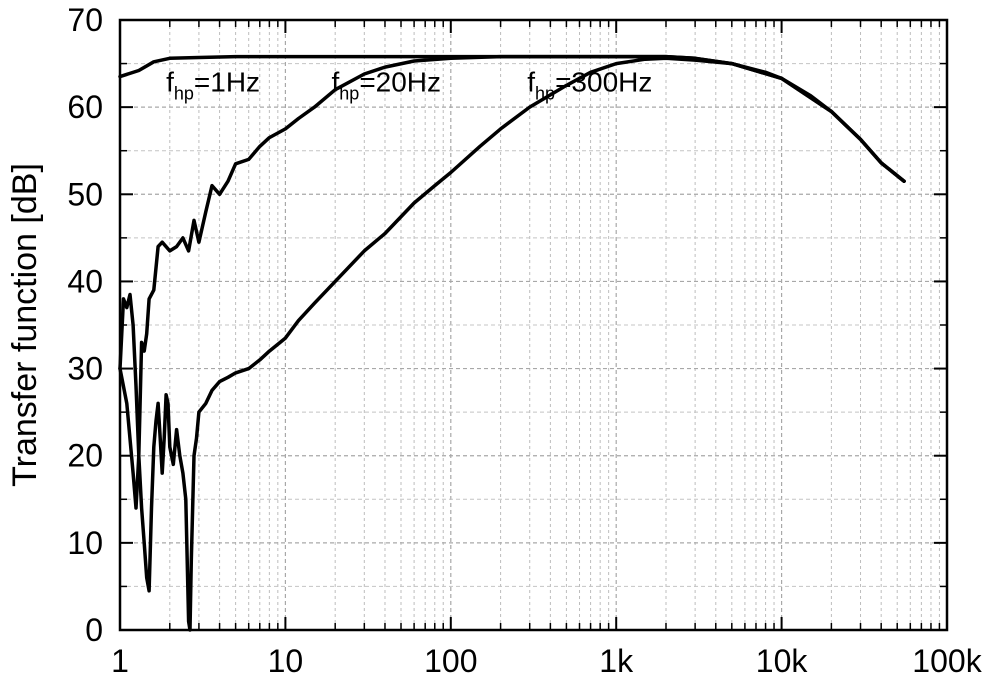 The image size is (1000, 684). I want to click on y-tick-label: 10, so click(85, 543).